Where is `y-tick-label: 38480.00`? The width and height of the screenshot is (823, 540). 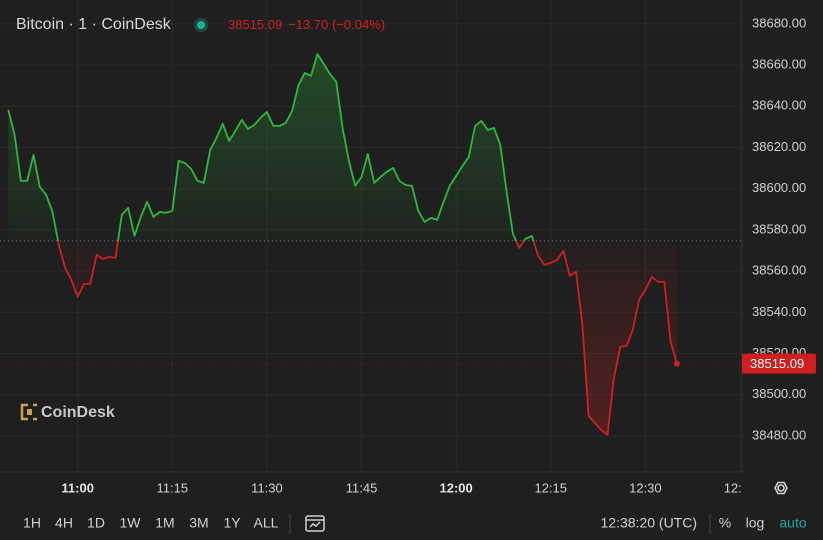 y-tick-label: 38480.00 is located at coordinates (779, 434).